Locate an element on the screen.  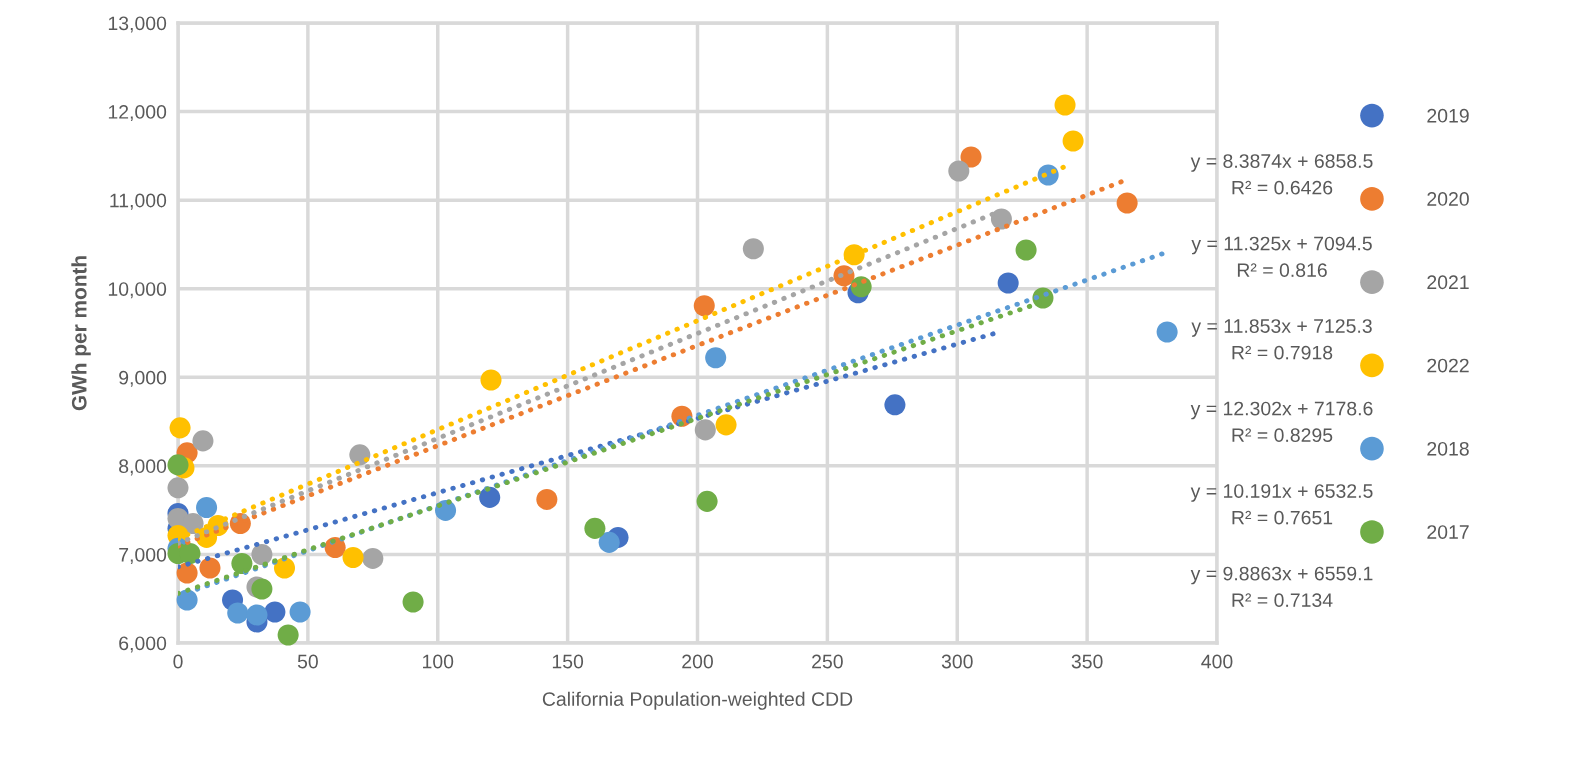
x-tick-label: 0 is located at coordinates (178, 661).